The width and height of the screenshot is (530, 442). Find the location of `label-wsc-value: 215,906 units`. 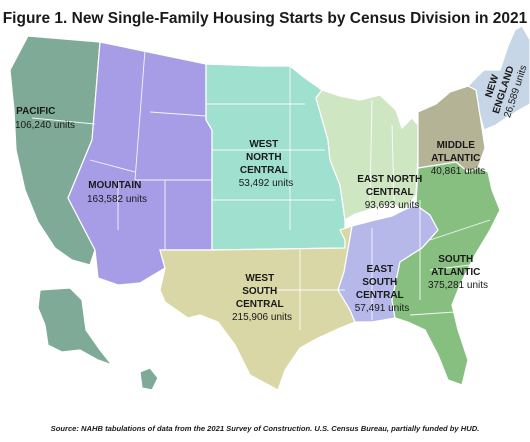

label-wsc-value: 215,906 units is located at coordinates (262, 317).